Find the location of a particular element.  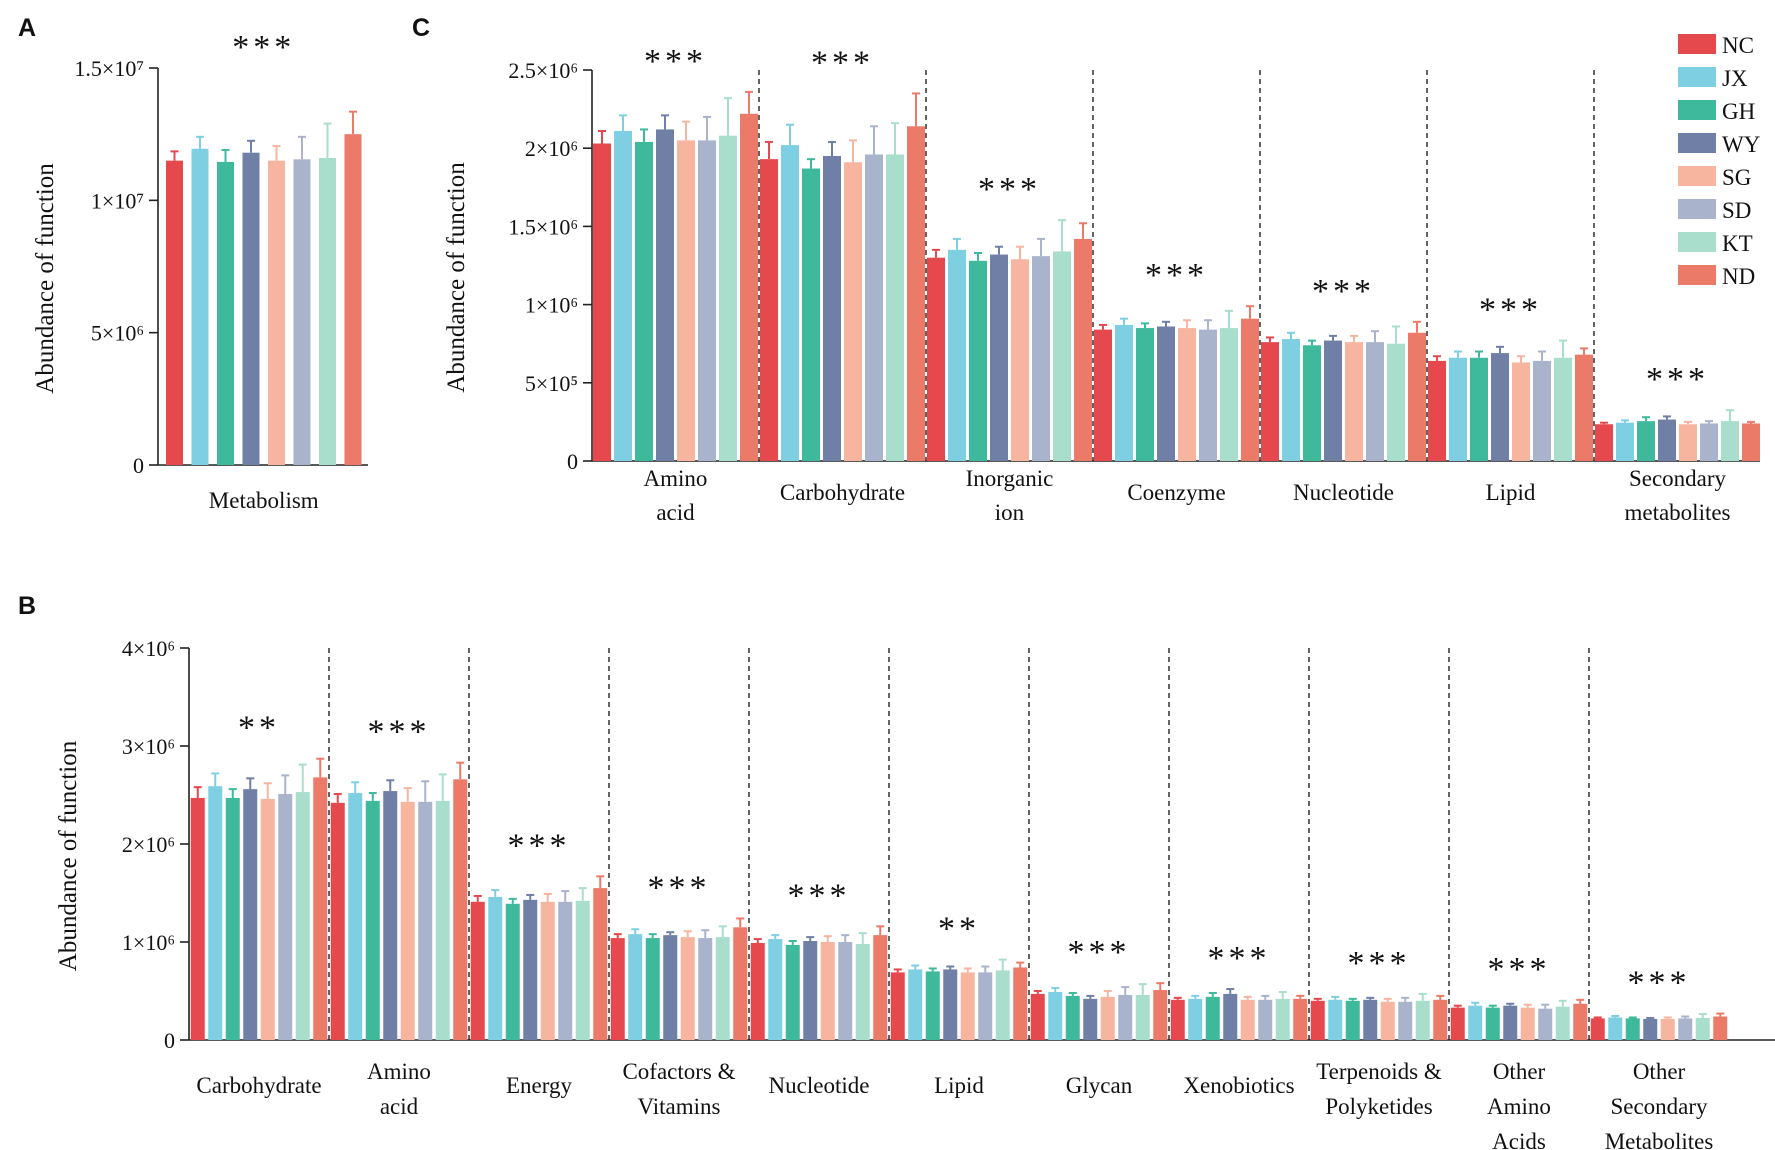

x-category-label: Terpenoids & Polyketides is located at coordinates (1379, 1089).